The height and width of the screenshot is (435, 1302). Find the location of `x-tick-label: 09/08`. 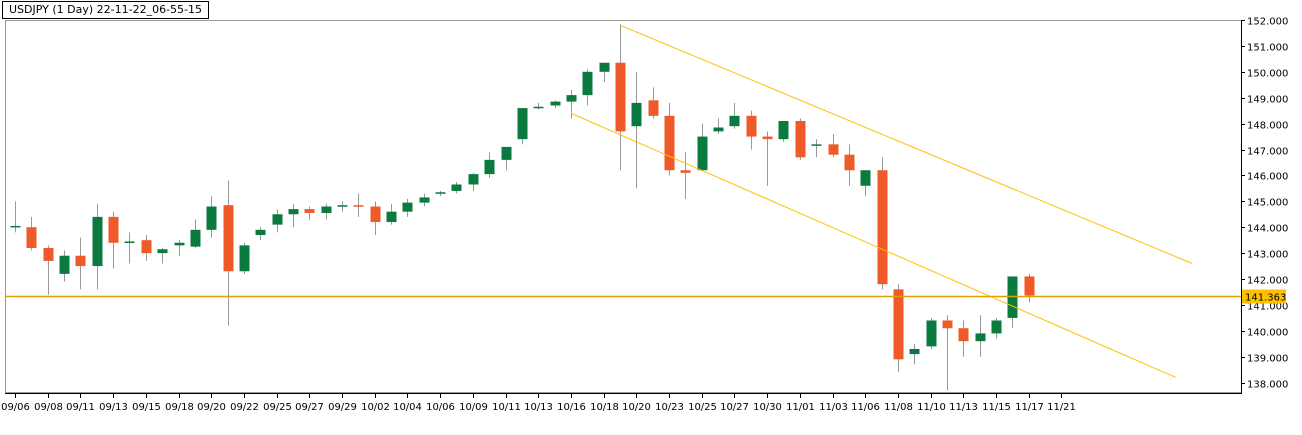

x-tick-label: 09/08 is located at coordinates (48, 407).